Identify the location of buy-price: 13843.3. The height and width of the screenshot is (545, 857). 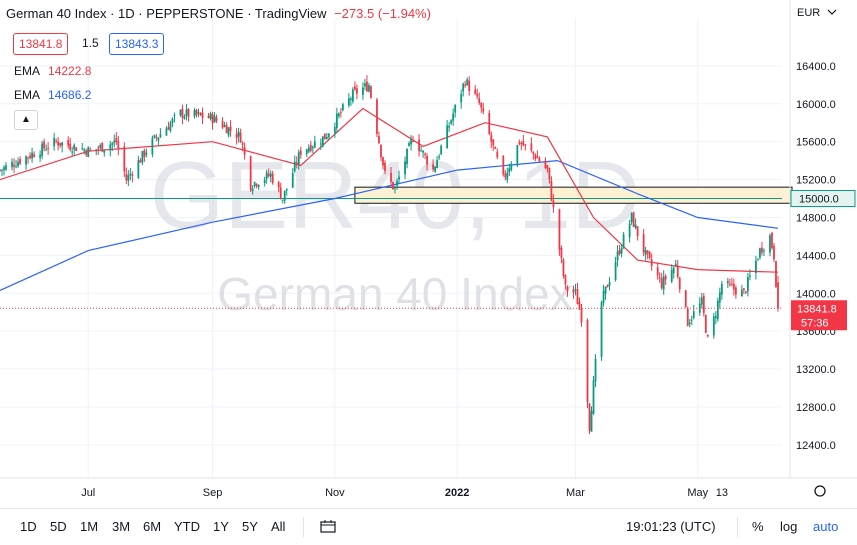
(137, 44).